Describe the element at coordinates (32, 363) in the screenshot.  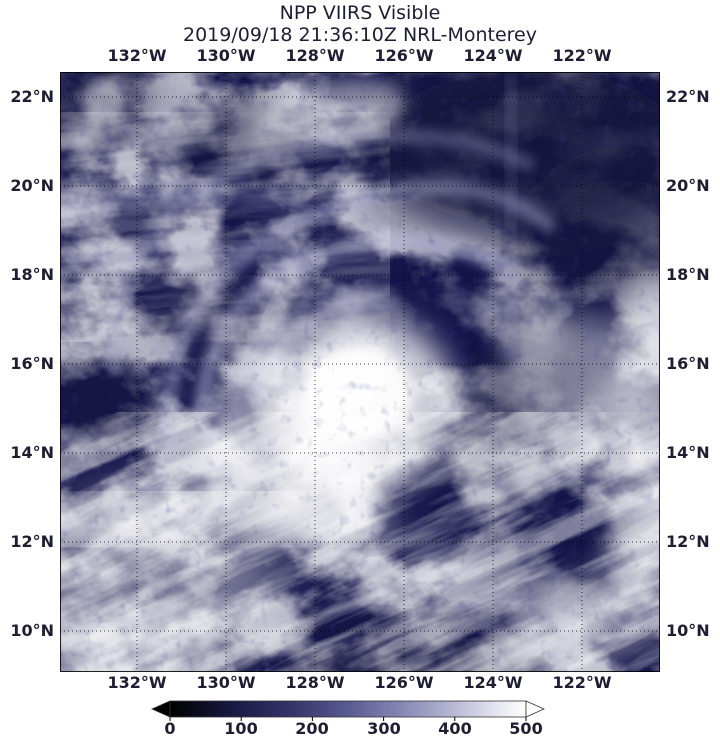
I see `lat-label-left-3: 16°N` at that location.